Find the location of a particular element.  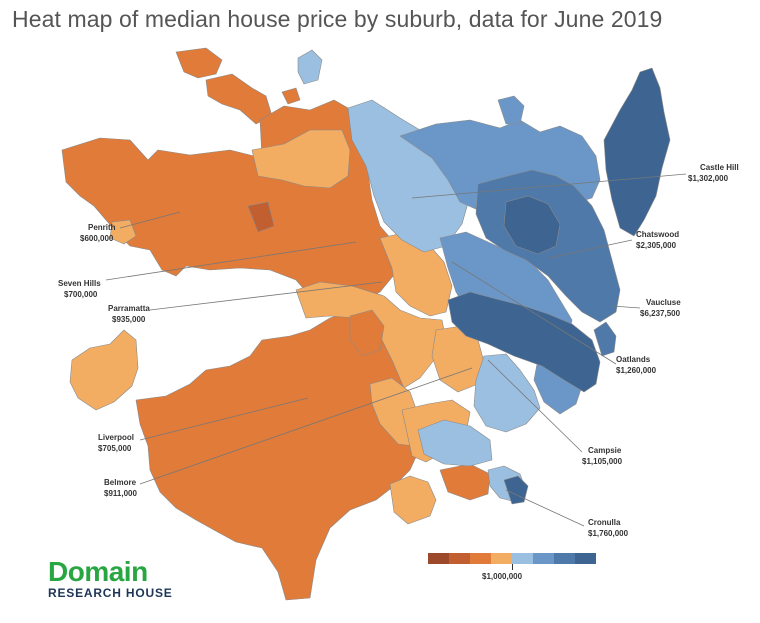

label-parramatta-value: $935,000 is located at coordinates (129, 319).